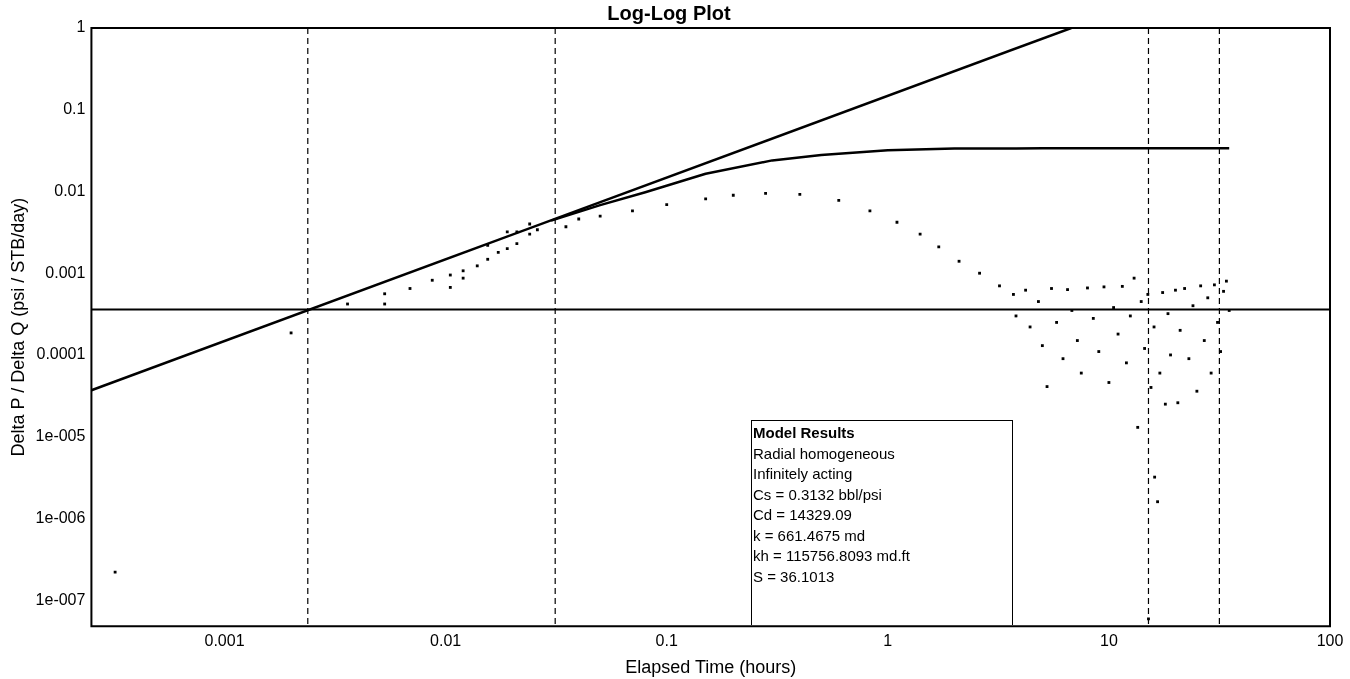 The width and height of the screenshot is (1350, 679). Describe the element at coordinates (888, 641) in the screenshot. I see `x-tick-label: 1` at that location.